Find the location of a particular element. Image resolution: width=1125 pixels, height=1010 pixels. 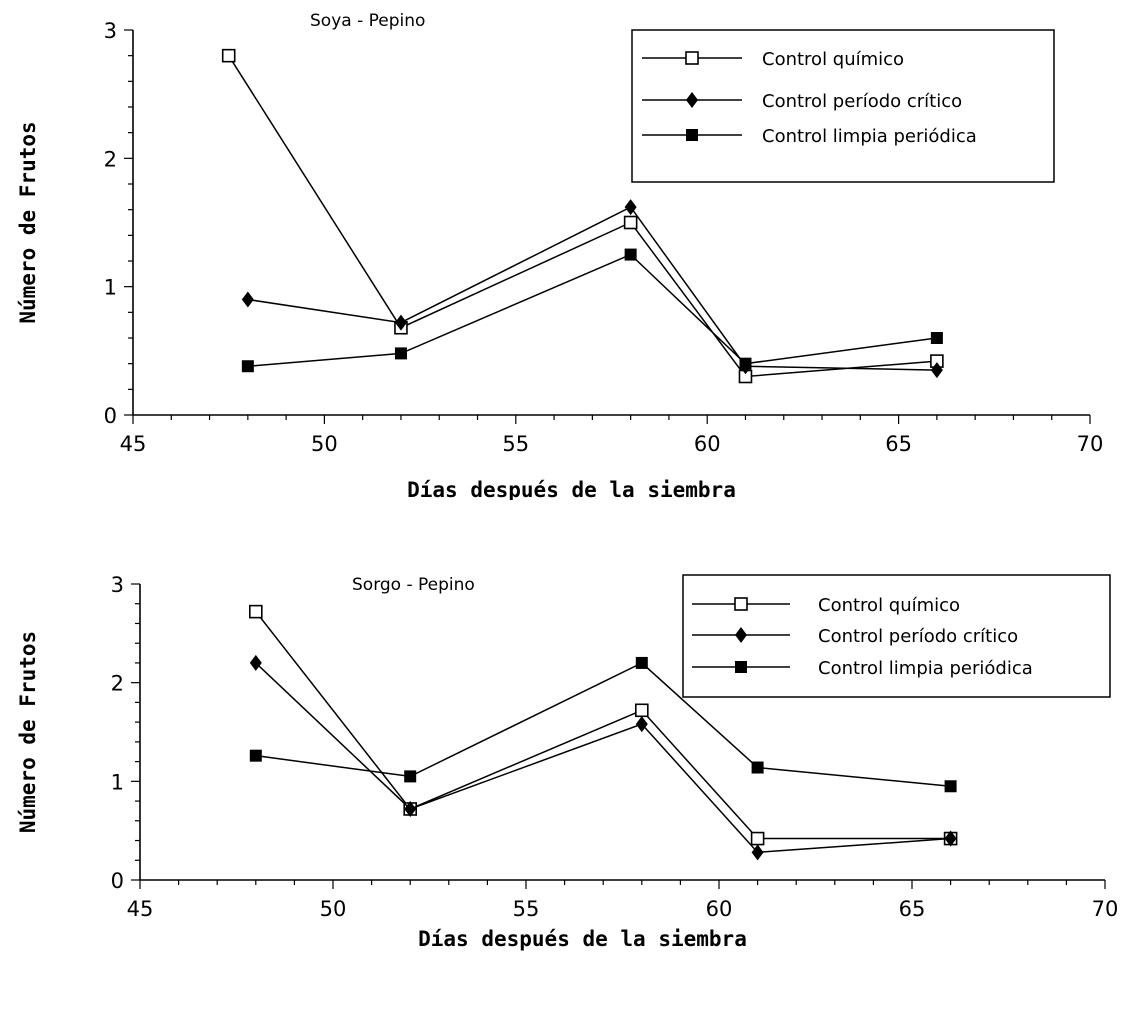

chart-title: Soya - Pepino is located at coordinates (367, 21).